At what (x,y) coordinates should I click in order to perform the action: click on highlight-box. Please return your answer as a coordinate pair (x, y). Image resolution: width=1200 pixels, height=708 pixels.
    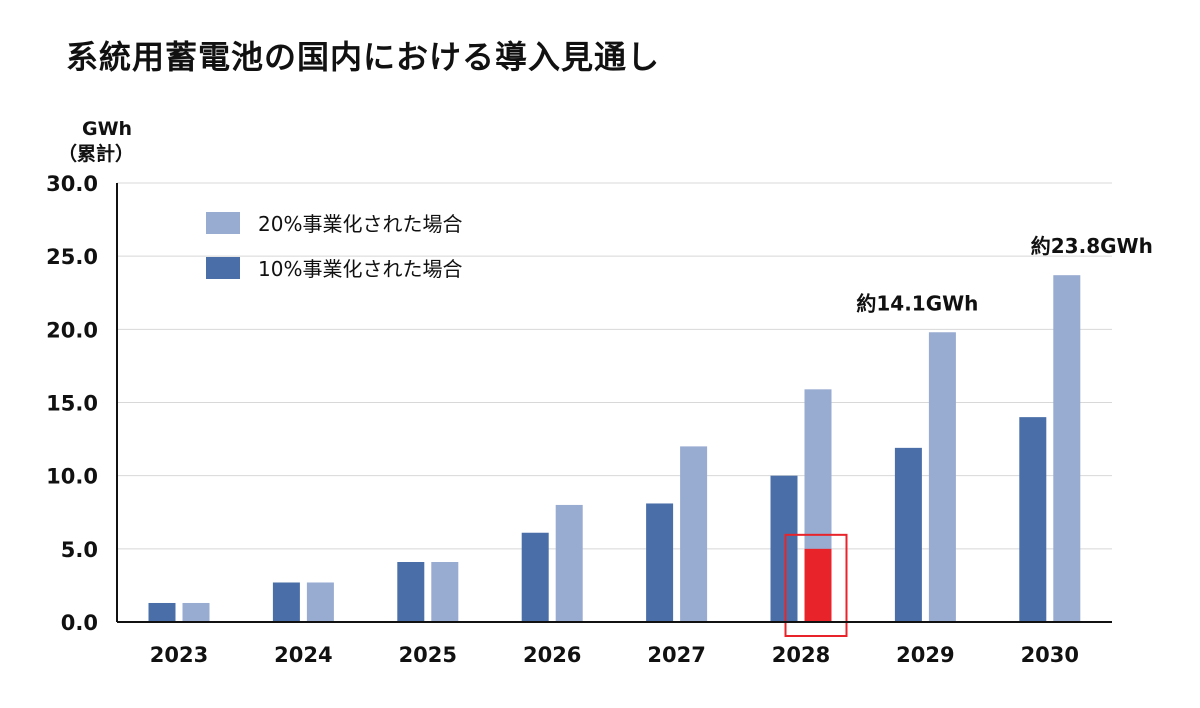
    Looking at the image, I should click on (816, 585).